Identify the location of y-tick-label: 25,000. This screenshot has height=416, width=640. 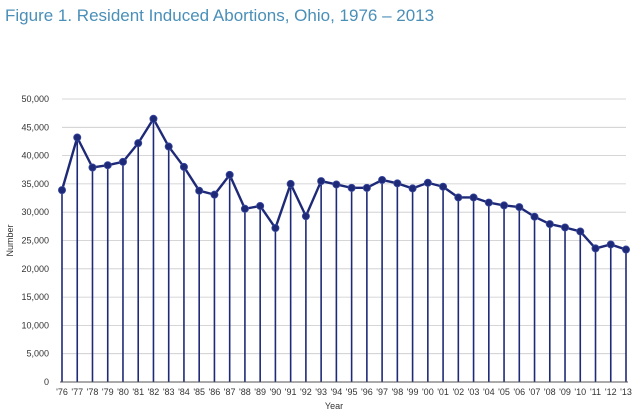
(35, 241).